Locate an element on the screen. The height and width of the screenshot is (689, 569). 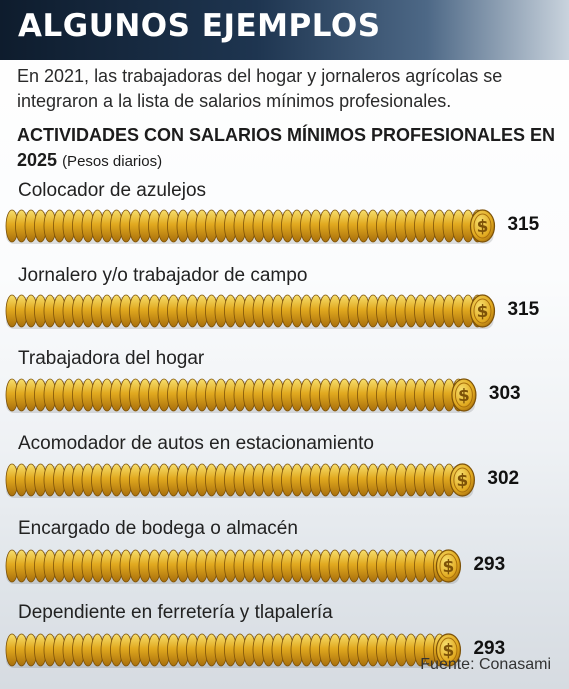
title-banner: ALGUNOS EJEMPLOS is located at coordinates (284, 30).